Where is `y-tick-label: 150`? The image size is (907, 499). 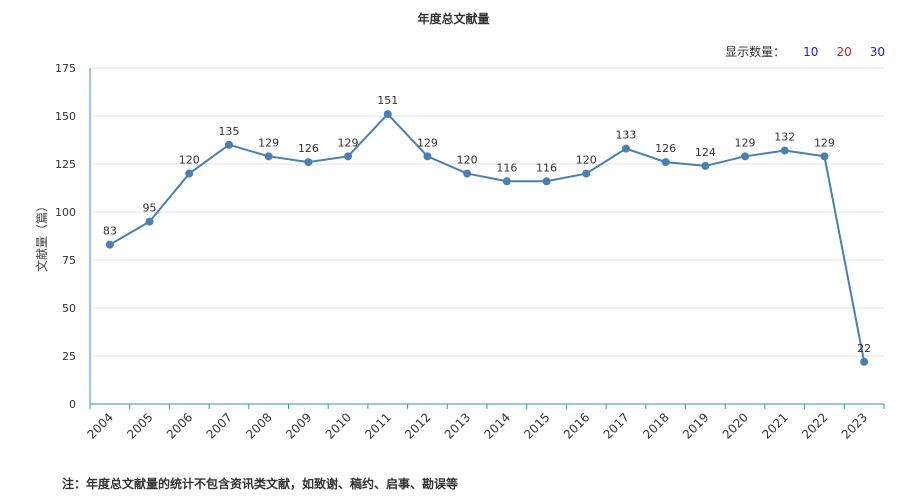 y-tick-label: 150 is located at coordinates (65, 116).